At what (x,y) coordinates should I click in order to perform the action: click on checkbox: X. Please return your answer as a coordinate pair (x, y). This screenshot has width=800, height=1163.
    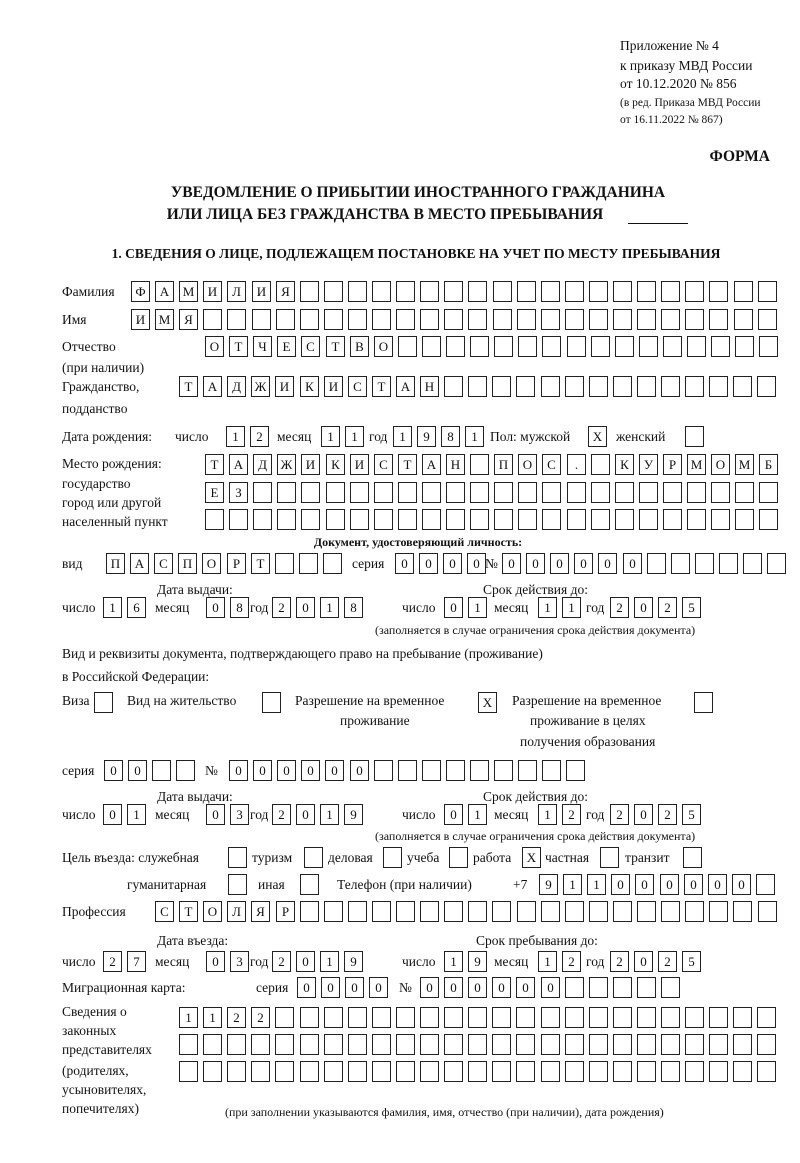
    Looking at the image, I should click on (487, 702).